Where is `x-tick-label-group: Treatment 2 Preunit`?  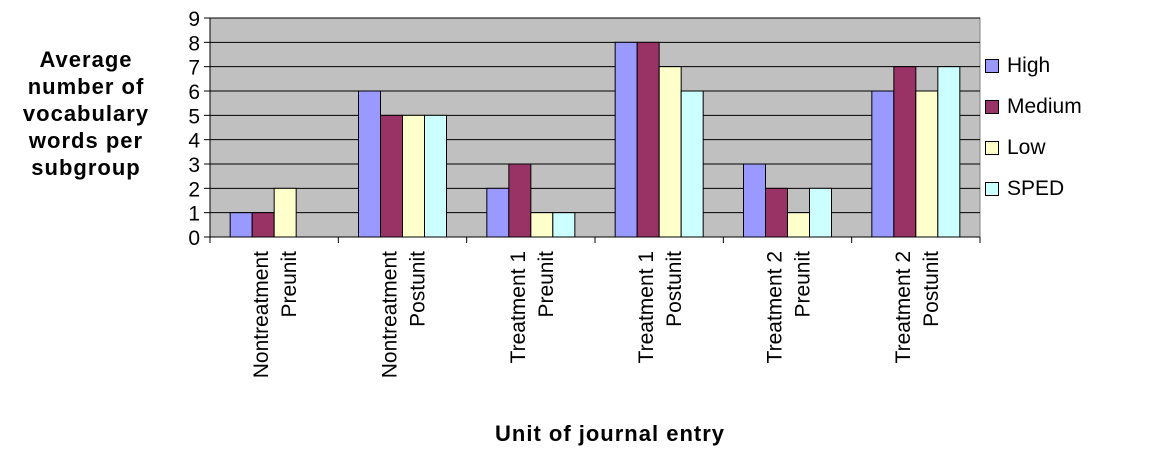
x-tick-label-group: Treatment 2 Preunit is located at coordinates (789, 307).